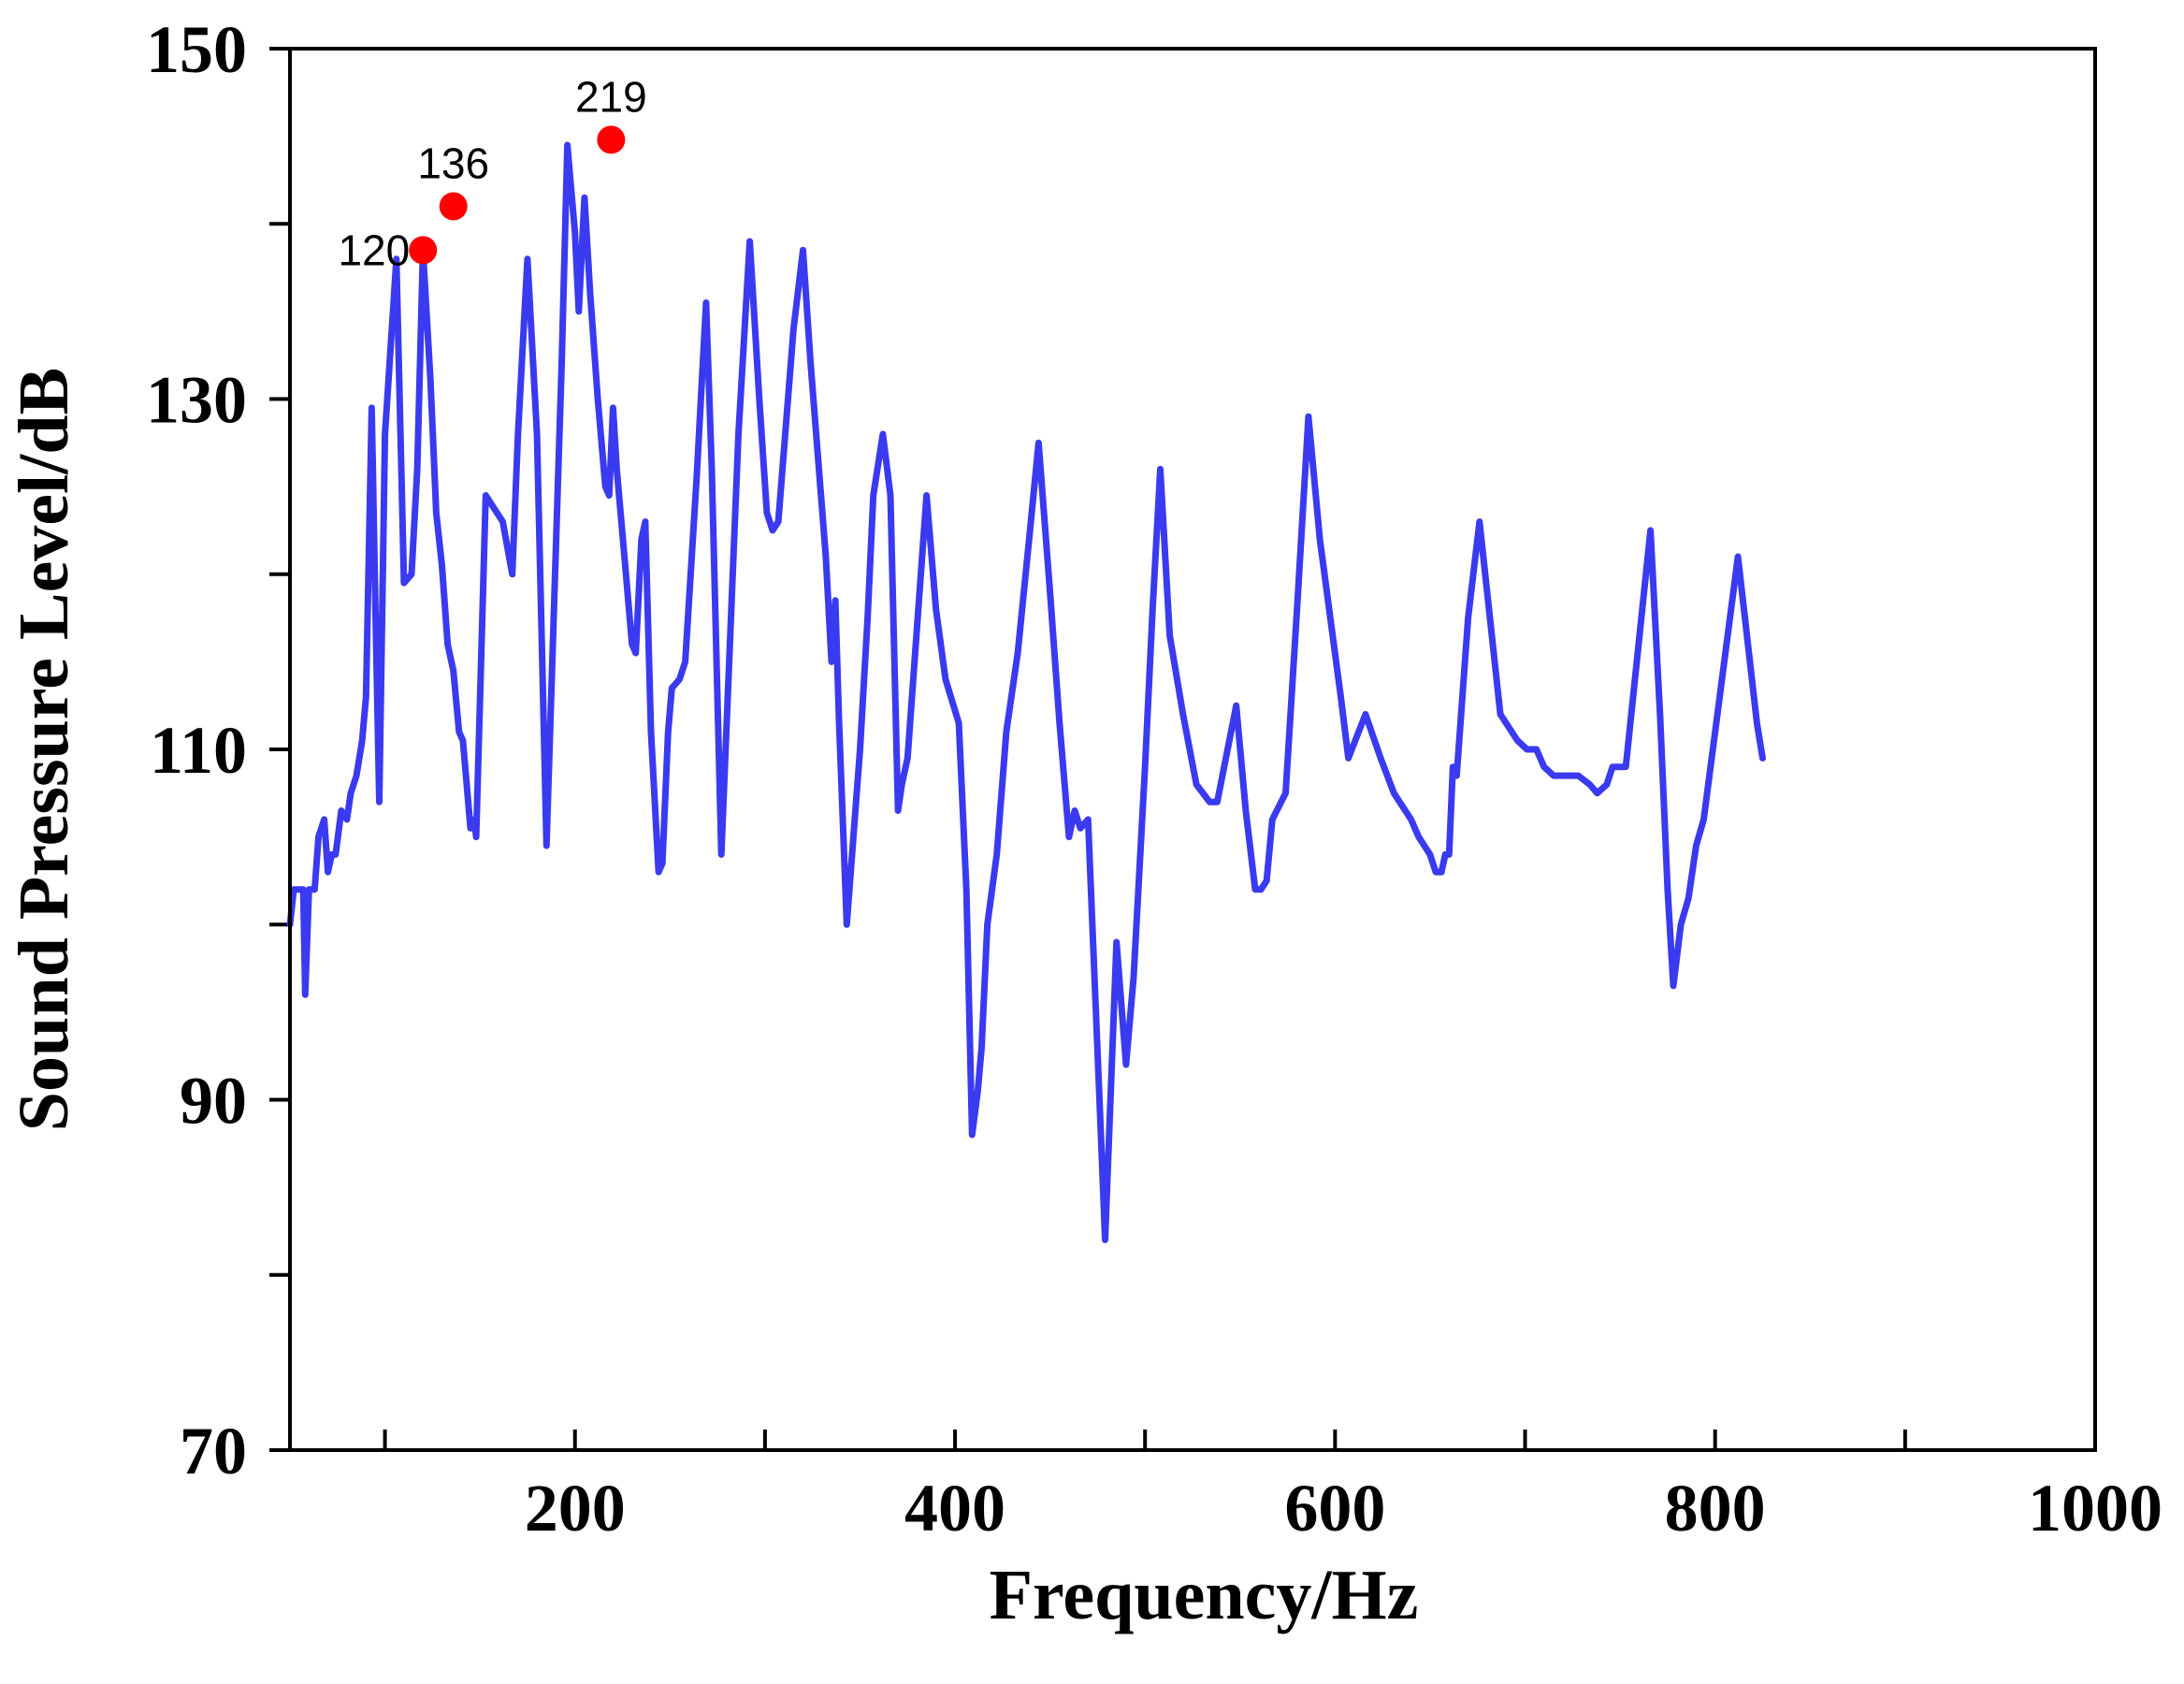 Image resolution: width=2184 pixels, height=1684 pixels. What do you see at coordinates (575, 1509) in the screenshot?
I see `x-tick-label: 200` at bounding box center [575, 1509].